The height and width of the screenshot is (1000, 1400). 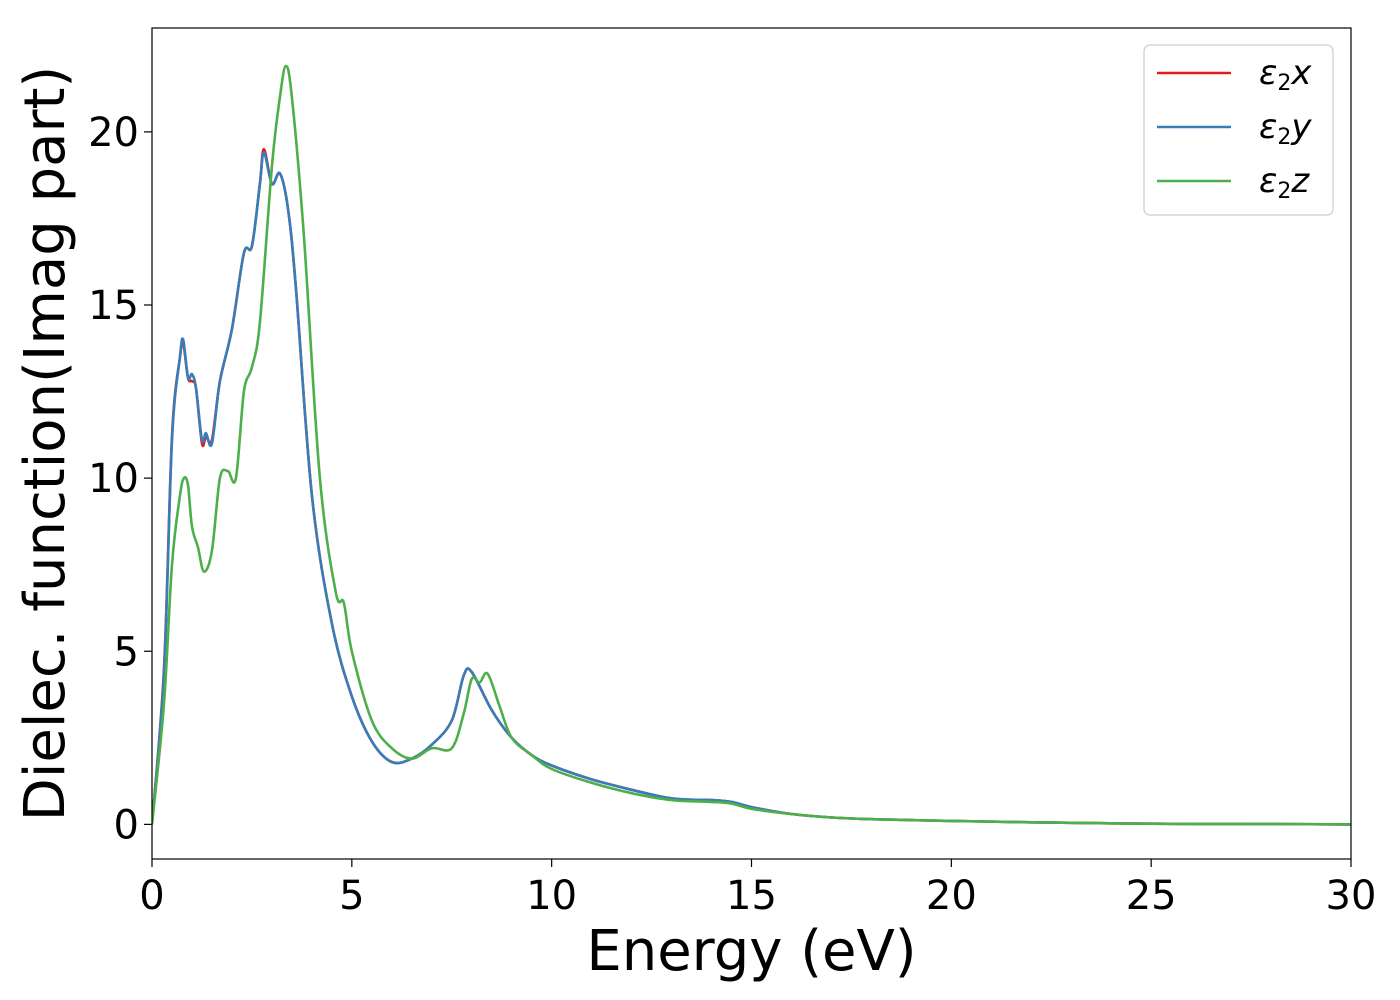 What do you see at coordinates (351, 896) in the screenshot?
I see `x-tick-label: 5` at bounding box center [351, 896].